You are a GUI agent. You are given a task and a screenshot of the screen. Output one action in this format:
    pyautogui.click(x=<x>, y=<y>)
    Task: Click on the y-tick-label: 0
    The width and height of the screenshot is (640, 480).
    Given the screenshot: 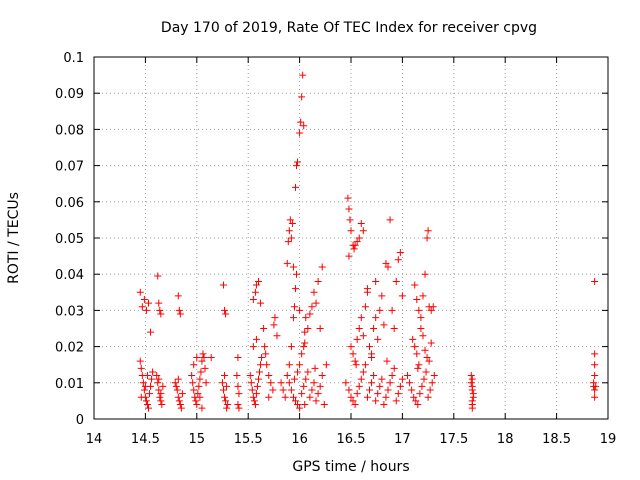 What is the action you would take?
    pyautogui.click(x=80, y=420)
    